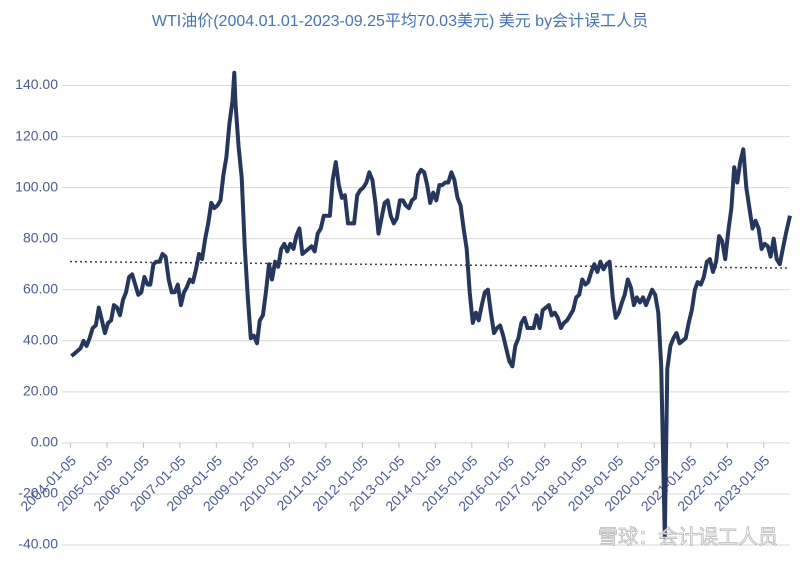 The image size is (800, 561). Describe the element at coordinates (40, 288) in the screenshot. I see `y-tick-label: 60.00` at that location.